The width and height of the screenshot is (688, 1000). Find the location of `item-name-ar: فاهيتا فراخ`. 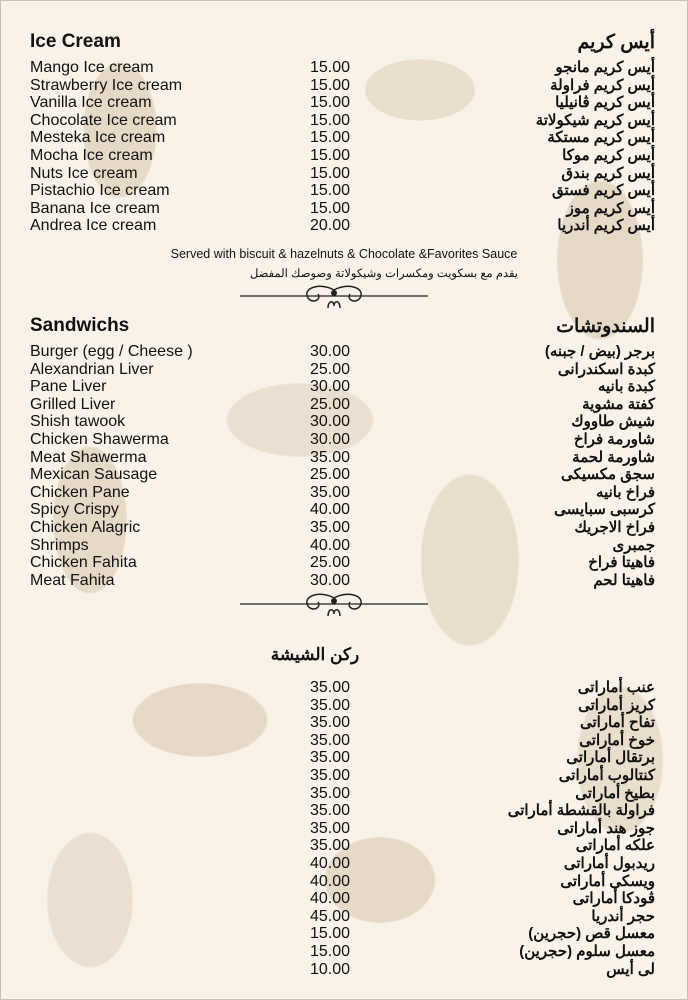

item-name-ar: فاهيتا فراخ is located at coordinates (621, 563).